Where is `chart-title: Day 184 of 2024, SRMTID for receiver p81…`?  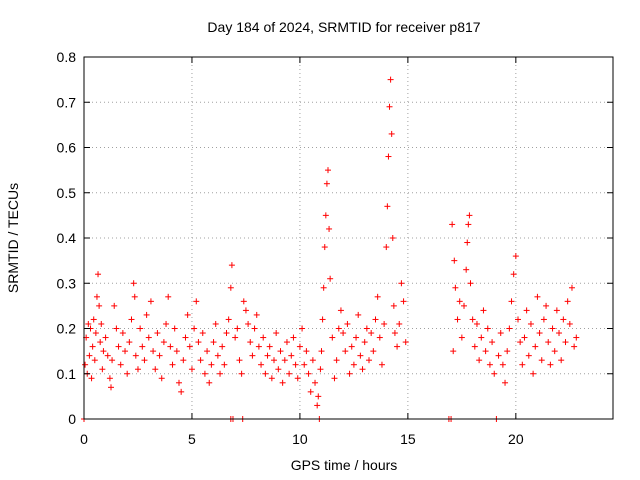 chart-title: Day 184 of 2024, SRMTID for receiver p81… is located at coordinates (343, 27).